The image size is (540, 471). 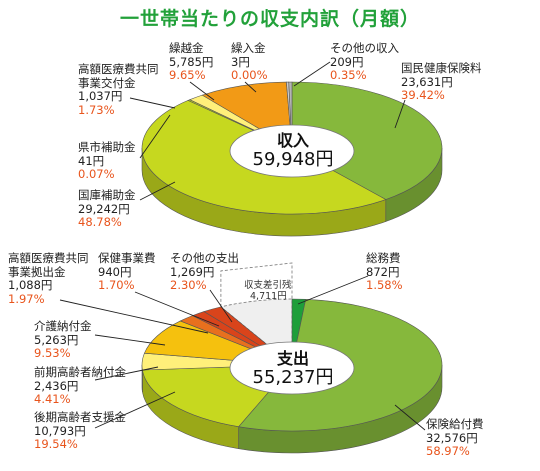 I want to click on slice-percent: 19.54%, so click(x=56, y=444).